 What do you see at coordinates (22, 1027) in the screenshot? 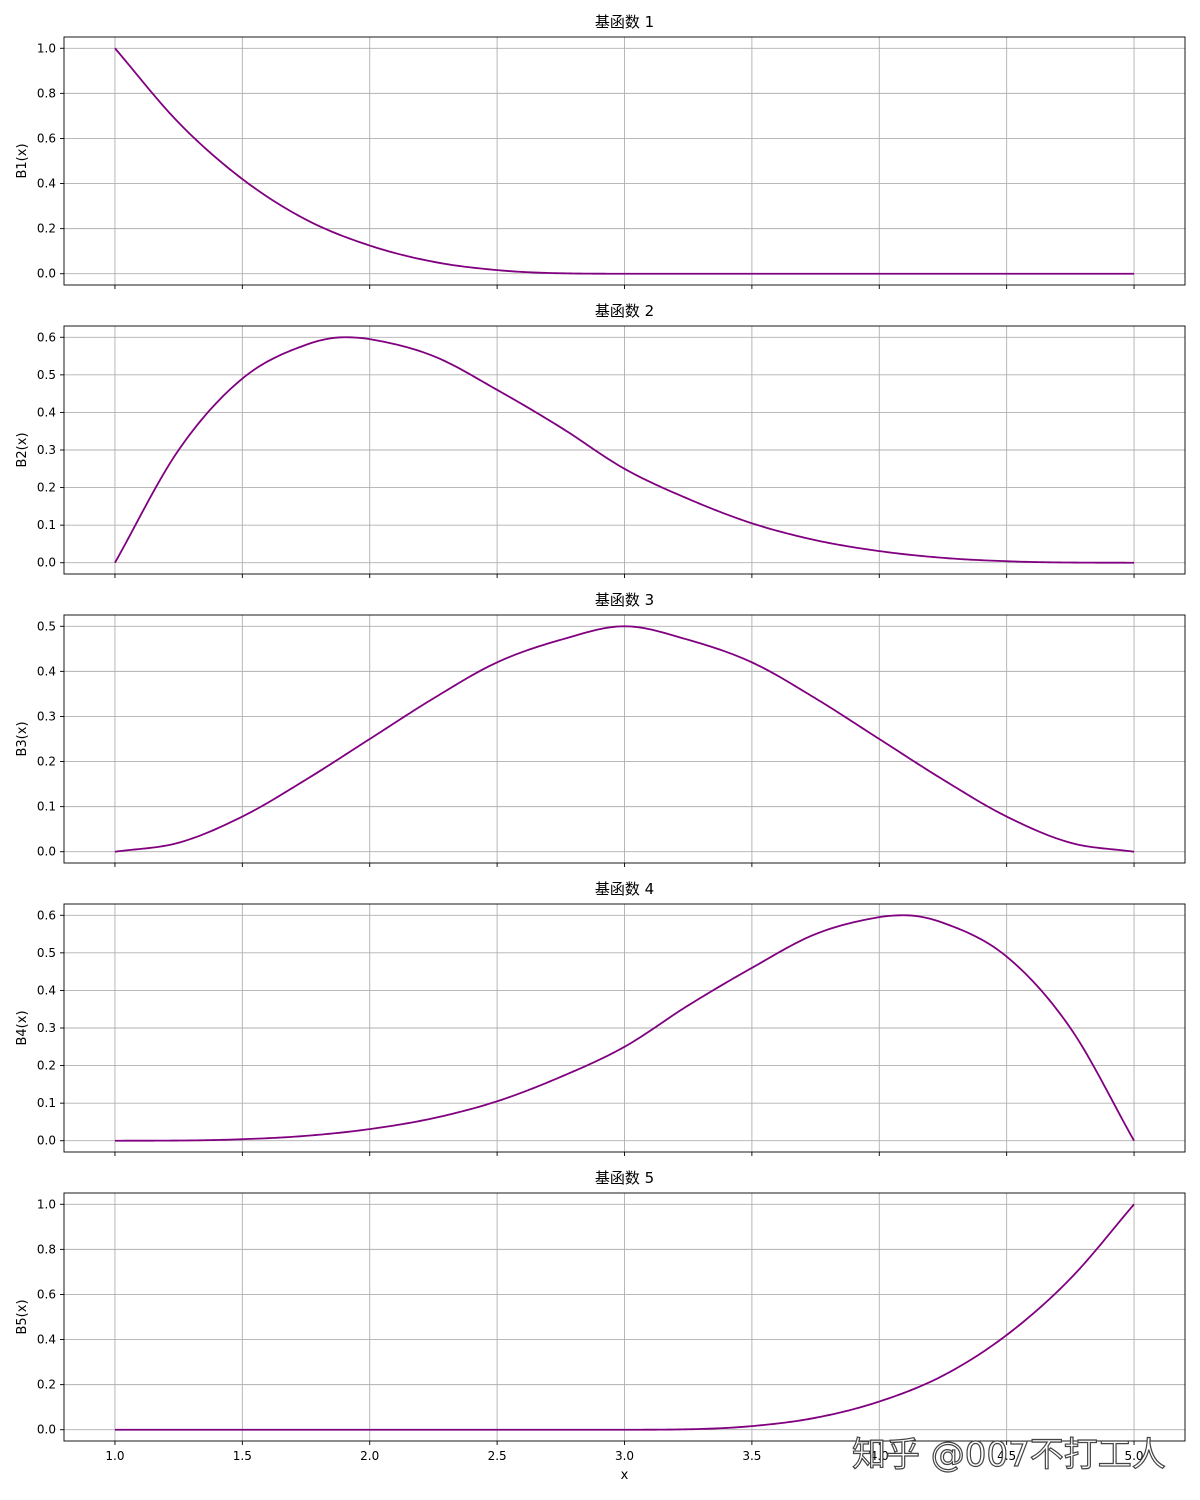
I see `y-axis-label: B4(x)` at bounding box center [22, 1027].